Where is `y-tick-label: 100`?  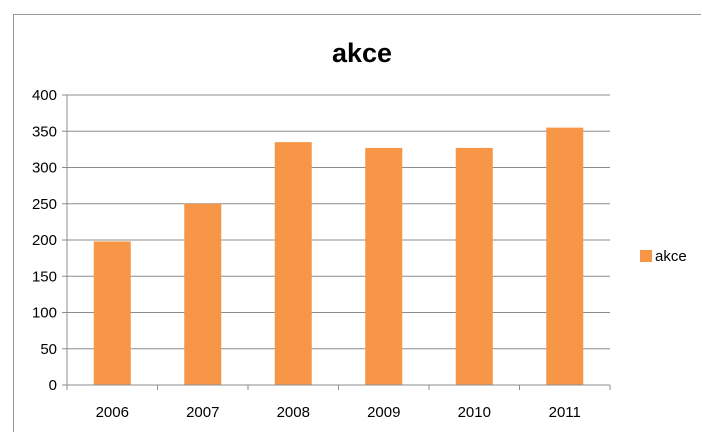 y-tick-label: 100 is located at coordinates (44, 313).